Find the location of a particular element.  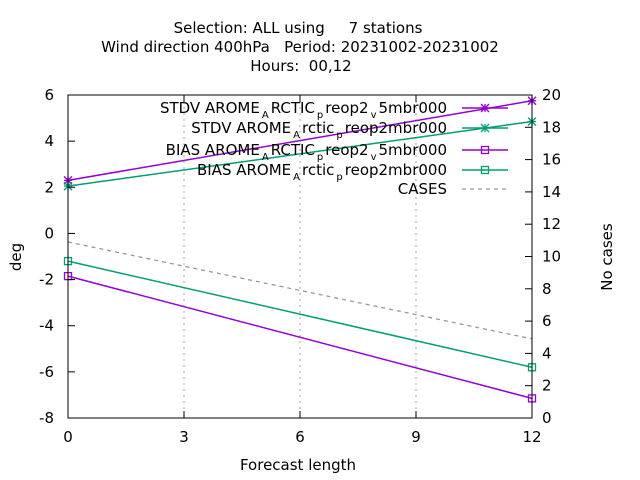

x-axis-label: Forecast length is located at coordinates (298, 465).